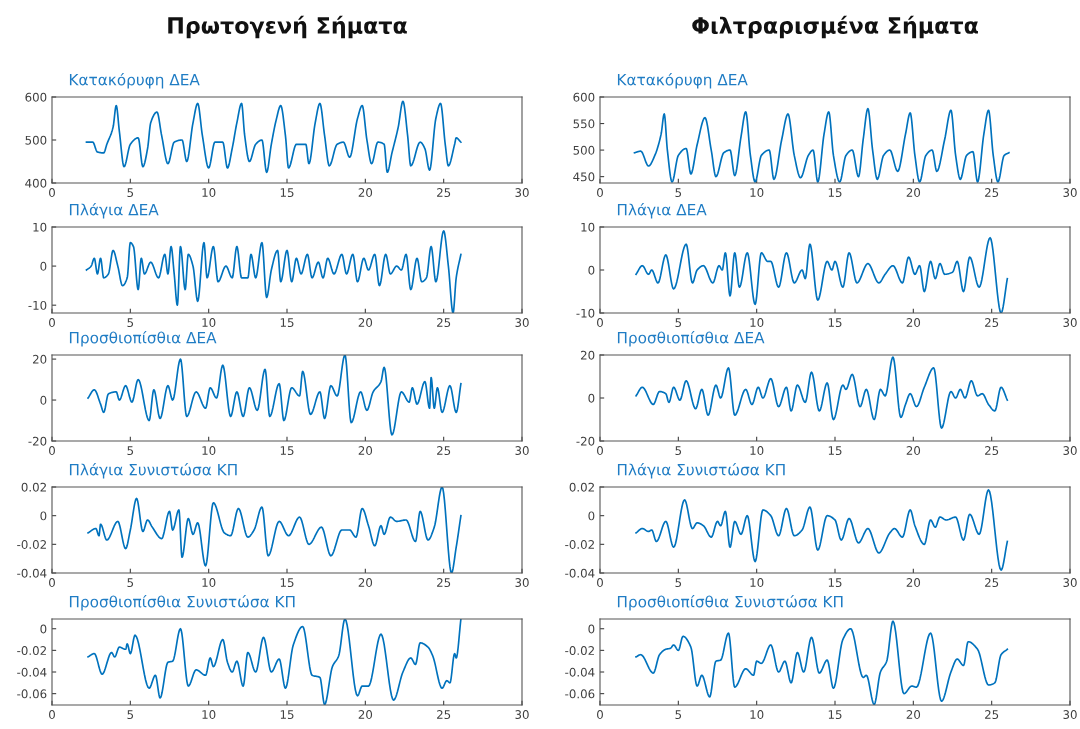 Image resolution: width=1080 pixels, height=729 pixels. What do you see at coordinates (114, 211) in the screenshot?
I see `chart-subtitle: Πλάγια ΔΕΑ` at bounding box center [114, 211].